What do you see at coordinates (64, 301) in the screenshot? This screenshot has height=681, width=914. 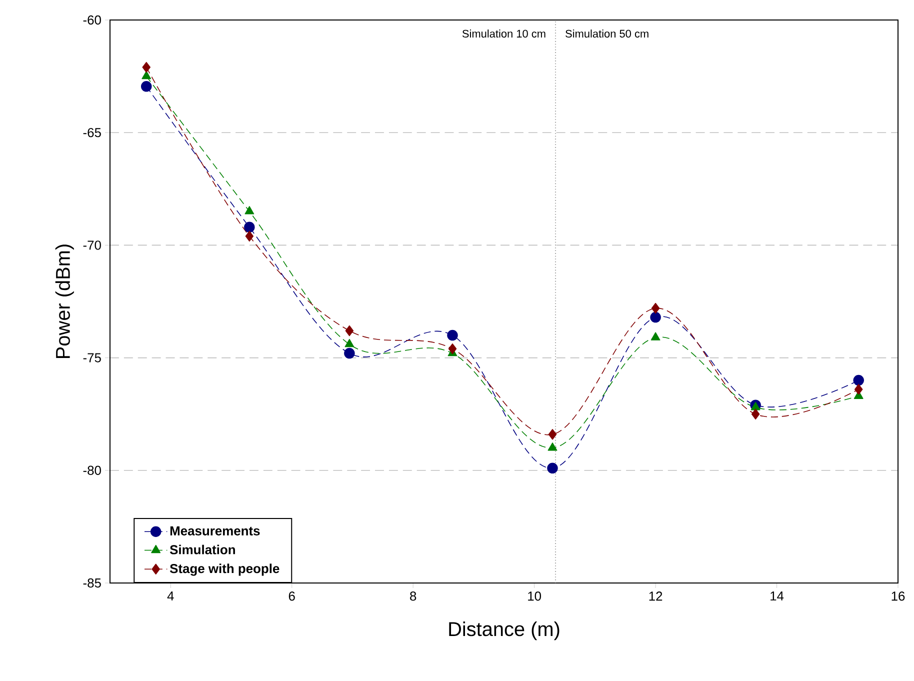 I see `y-axis-title: Power (dBm)` at bounding box center [64, 301].